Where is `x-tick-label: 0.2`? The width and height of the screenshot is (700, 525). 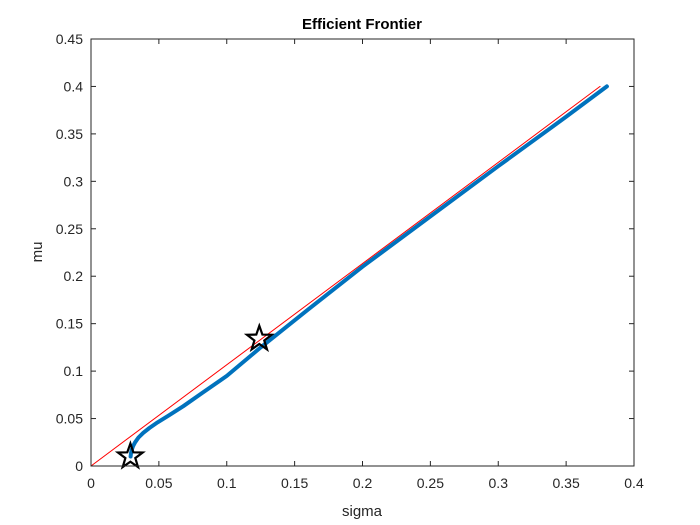
x-tick-label: 0.2 is located at coordinates (363, 483).